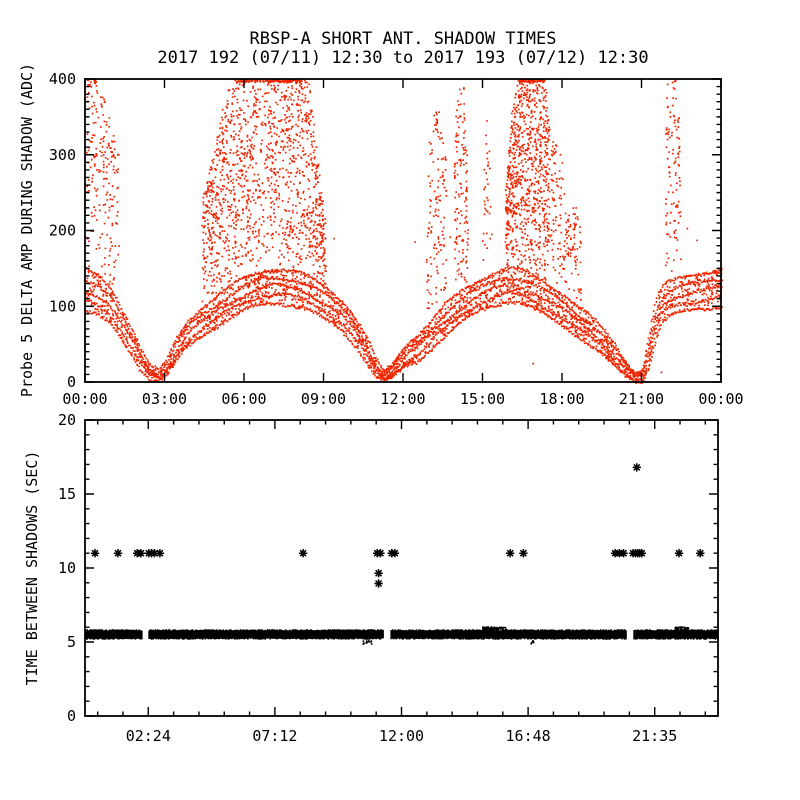 The image size is (800, 800). What do you see at coordinates (164, 399) in the screenshot?
I see `x-tick-label: 03:00` at bounding box center [164, 399].